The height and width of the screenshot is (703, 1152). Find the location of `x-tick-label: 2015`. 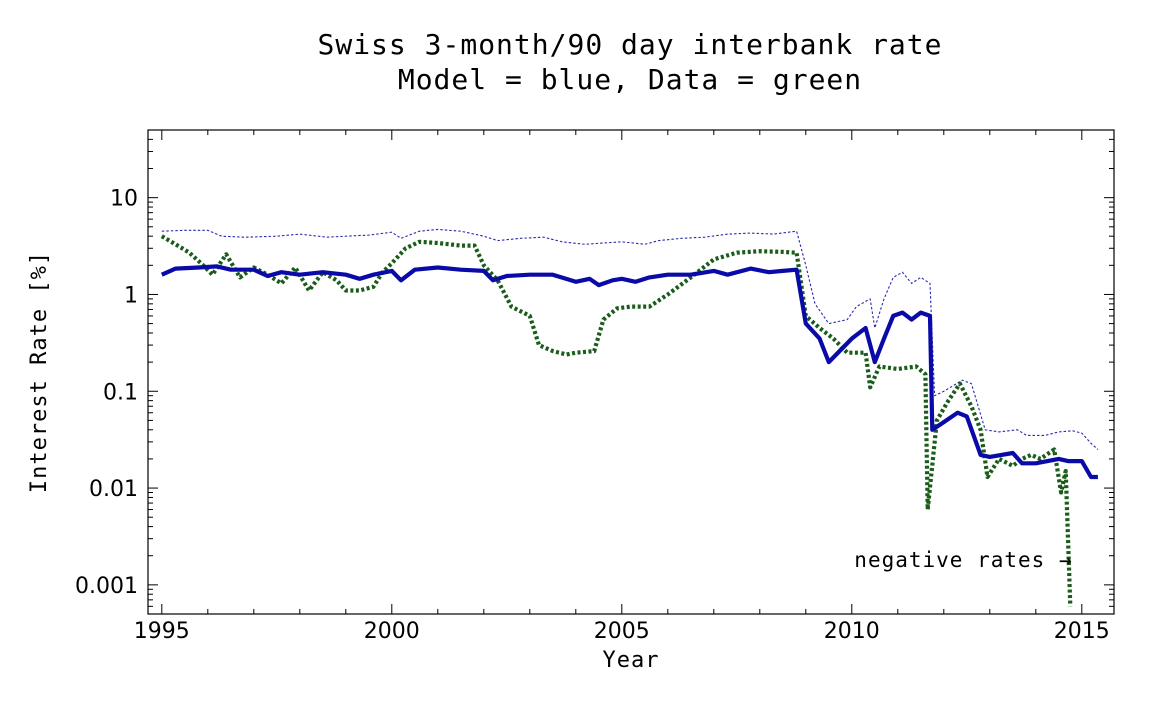

x-tick-label: 2015 is located at coordinates (1082, 631).